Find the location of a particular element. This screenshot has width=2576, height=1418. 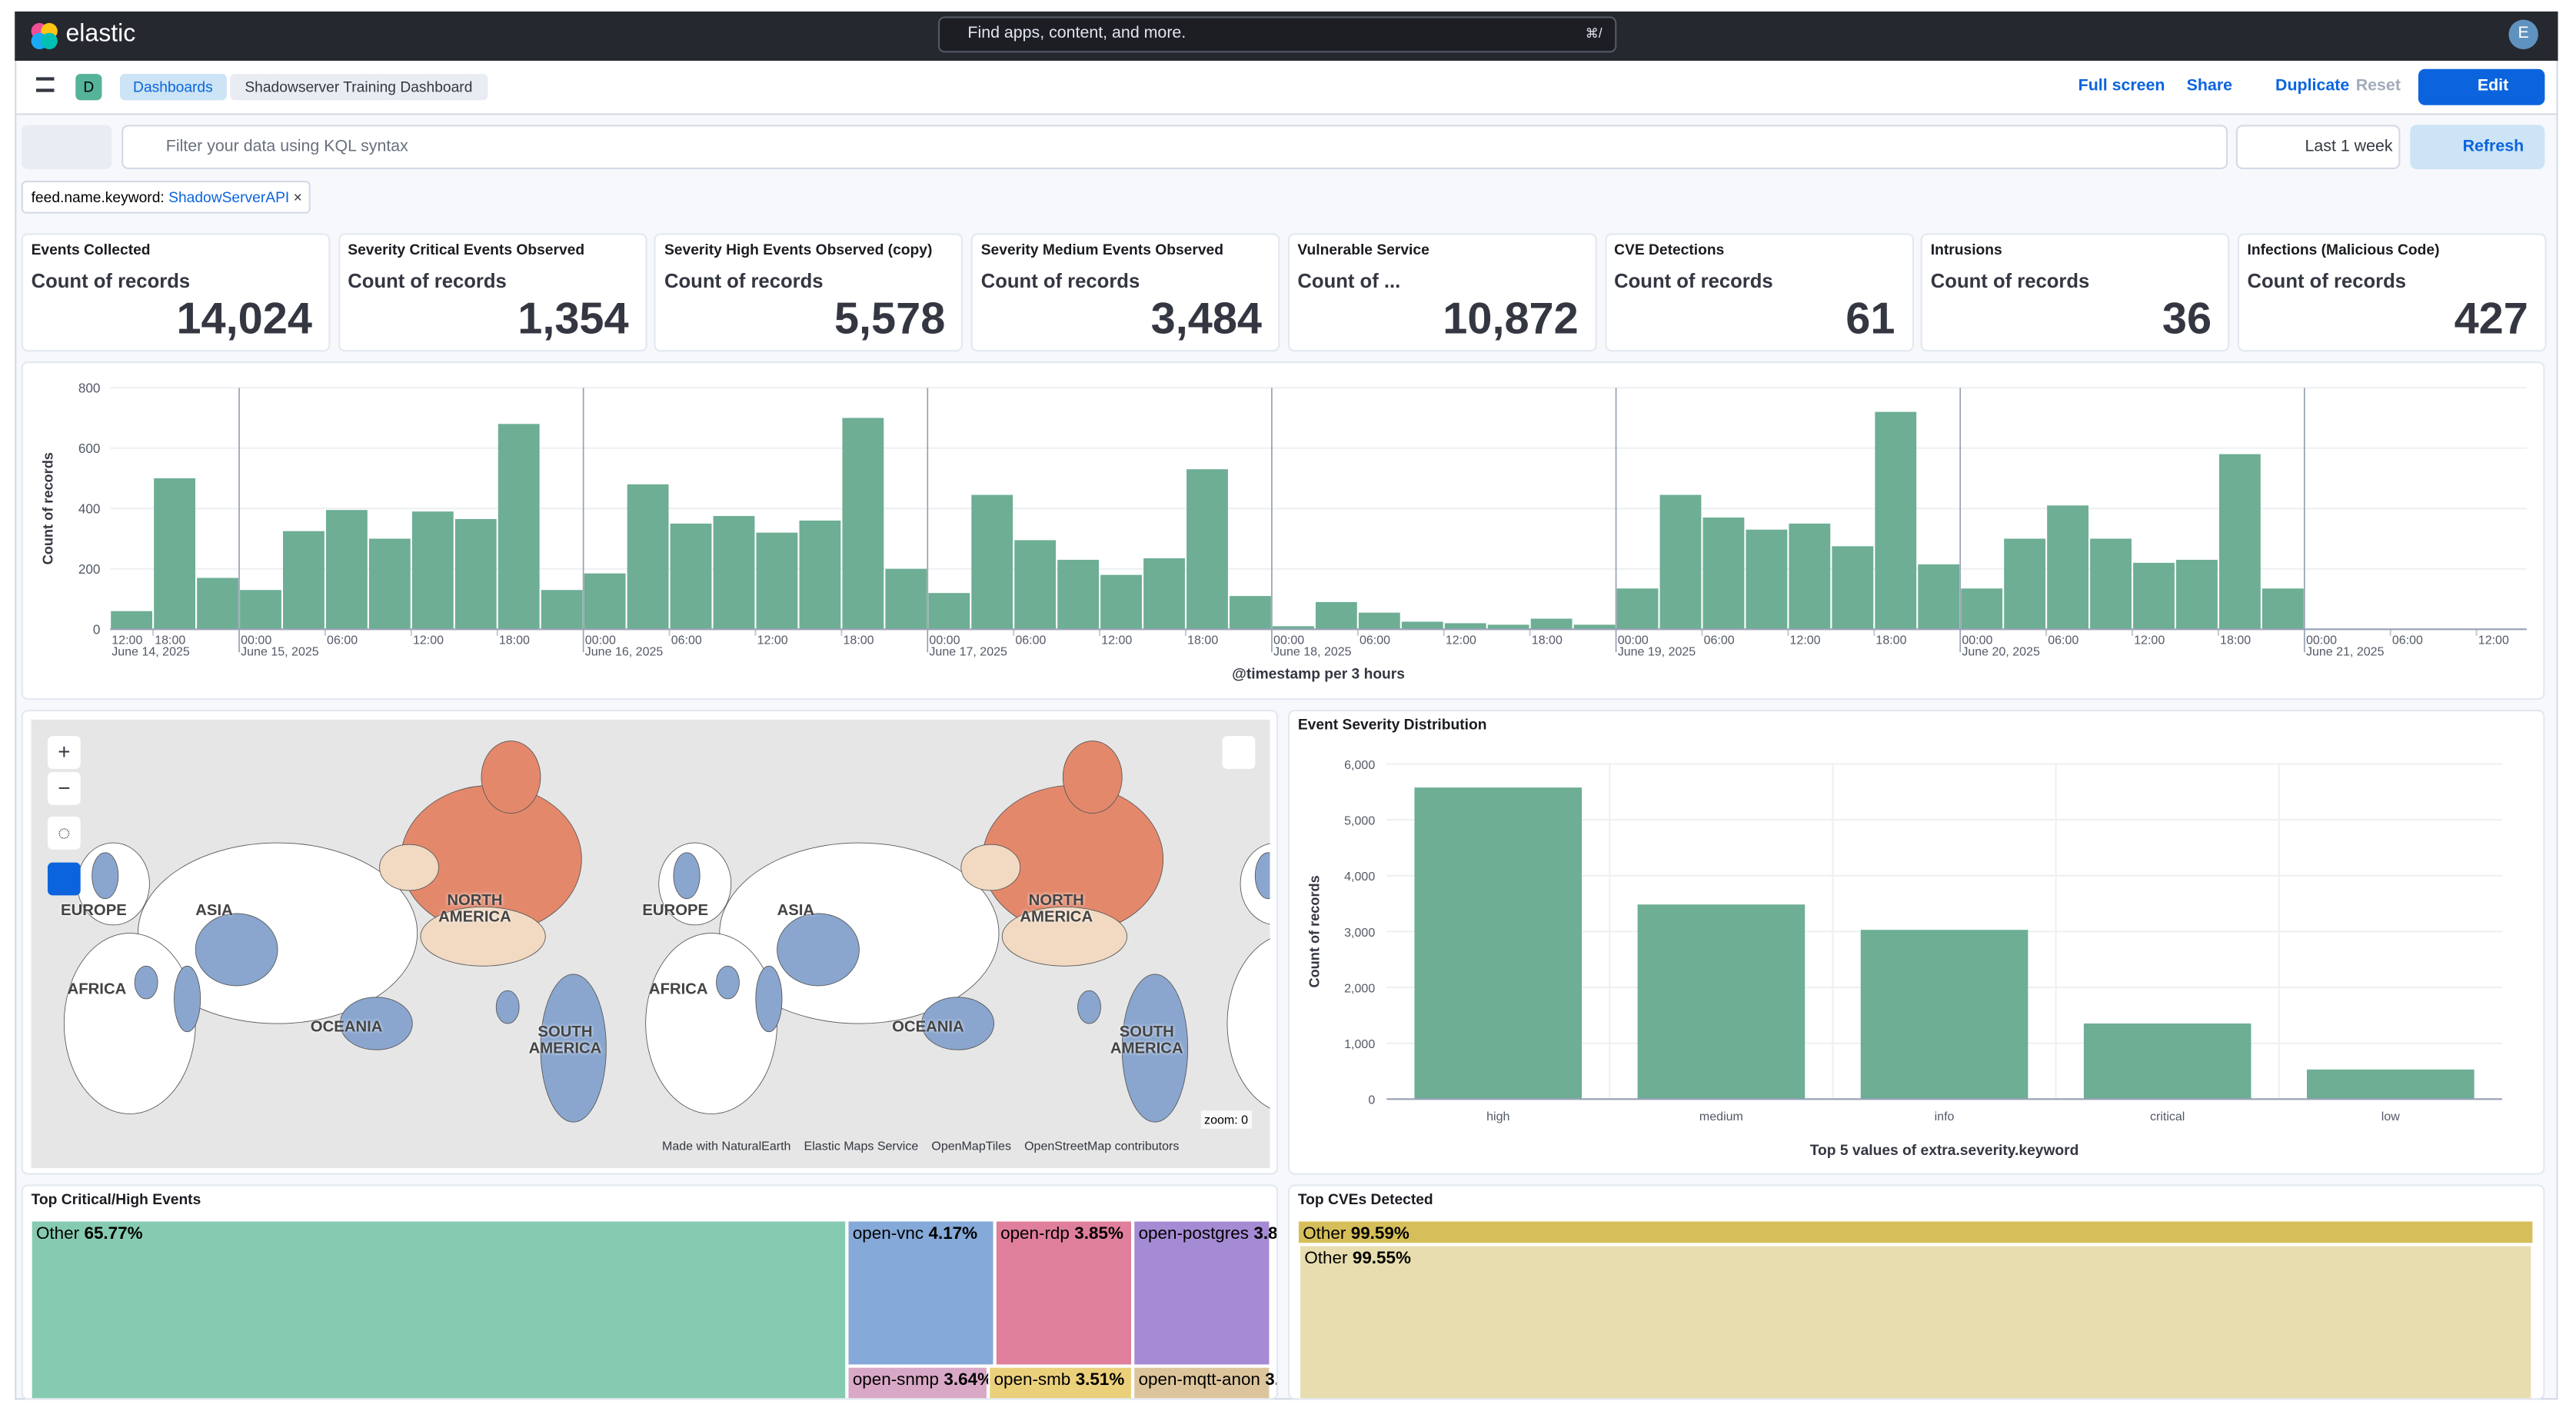

attribution-link: OpenMapTiles is located at coordinates (971, 1145).